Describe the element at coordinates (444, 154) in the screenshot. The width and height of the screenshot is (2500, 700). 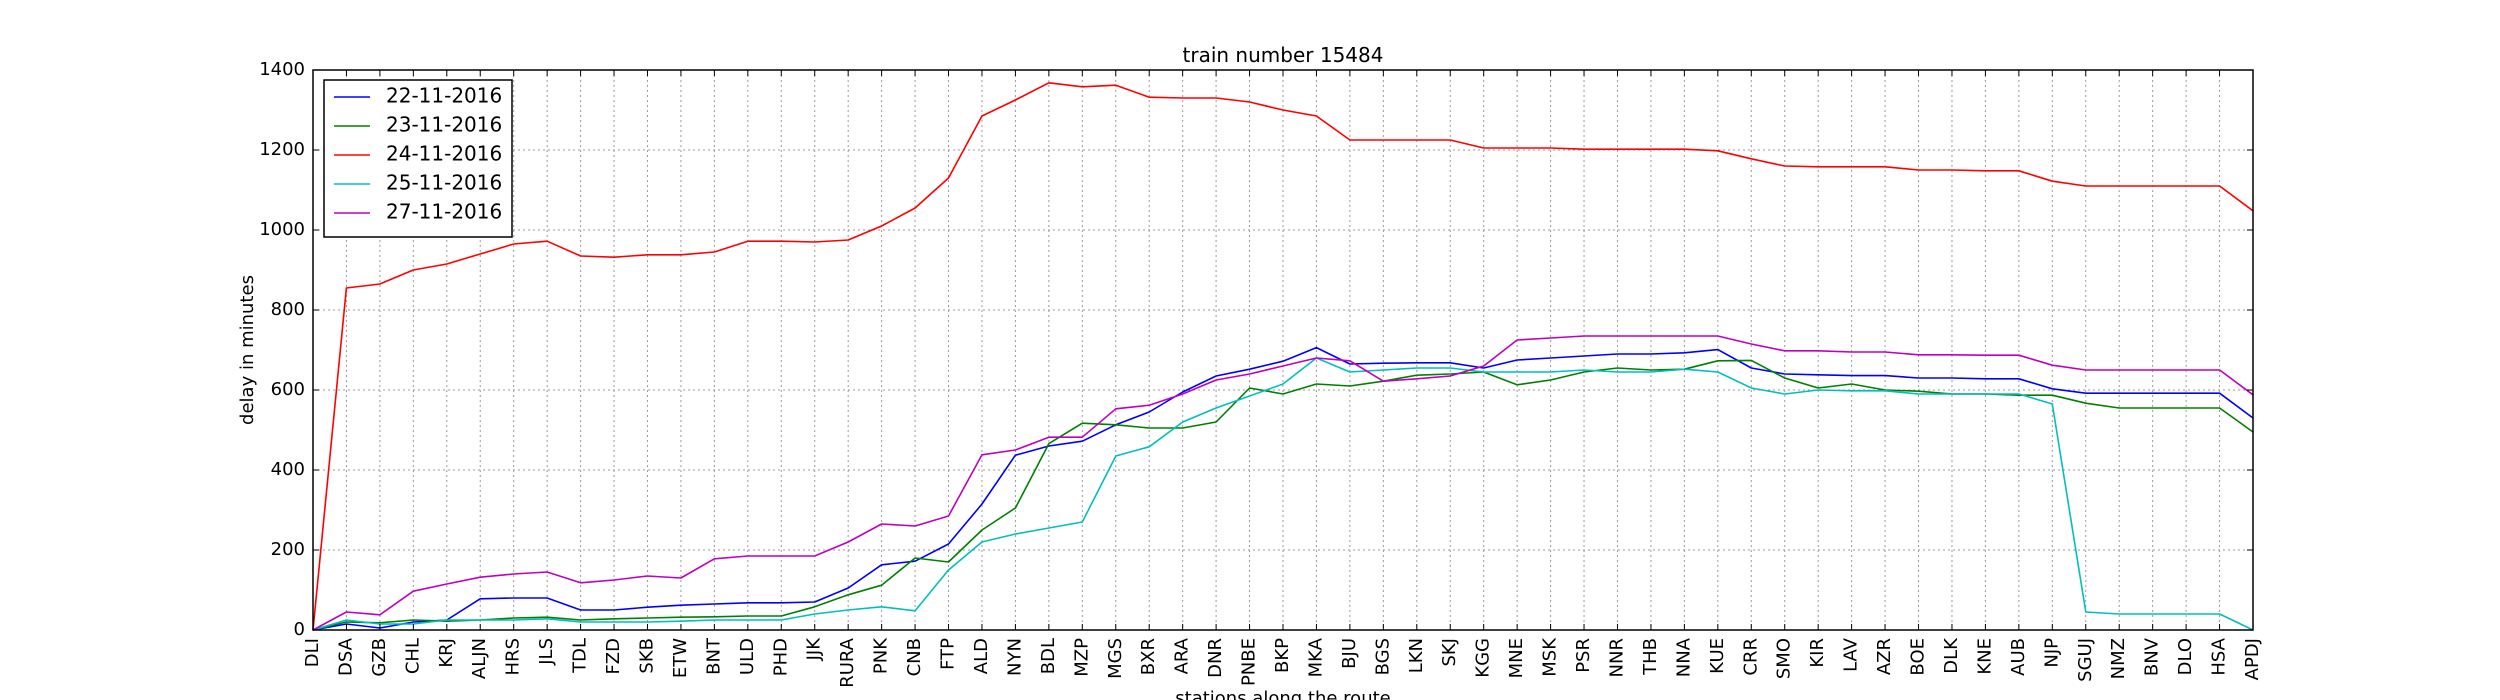
I see `legend-label: 24-11-2016` at that location.